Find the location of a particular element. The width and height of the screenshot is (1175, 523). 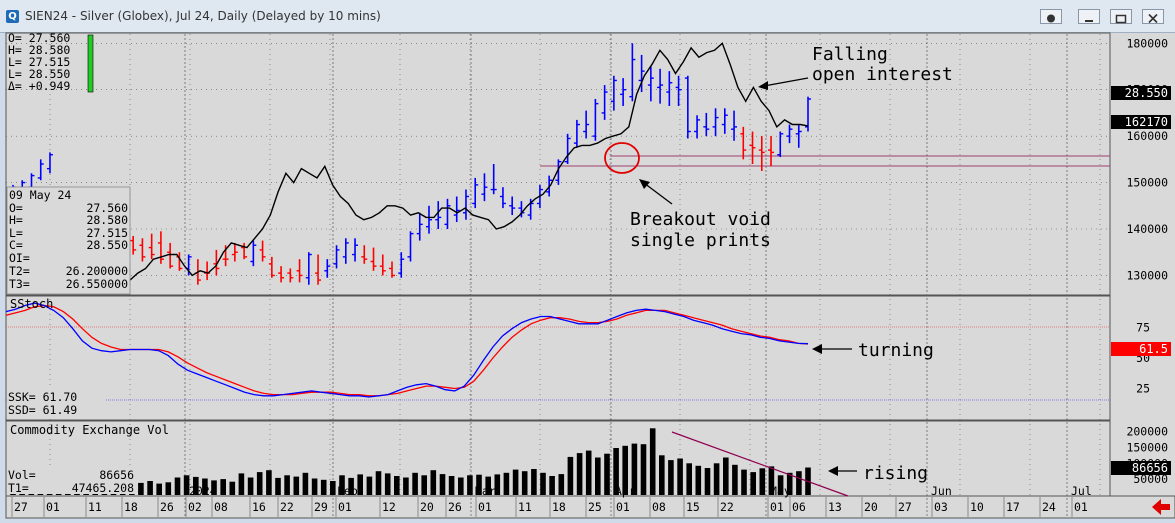

x-tick-label: 06 is located at coordinates (799, 507).